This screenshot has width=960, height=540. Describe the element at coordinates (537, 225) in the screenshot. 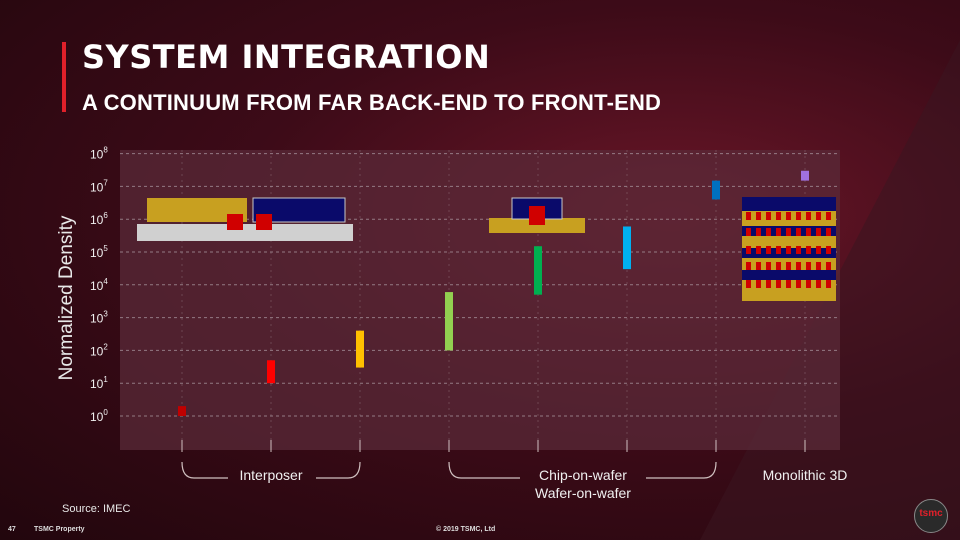

I see `cow-wafer` at that location.